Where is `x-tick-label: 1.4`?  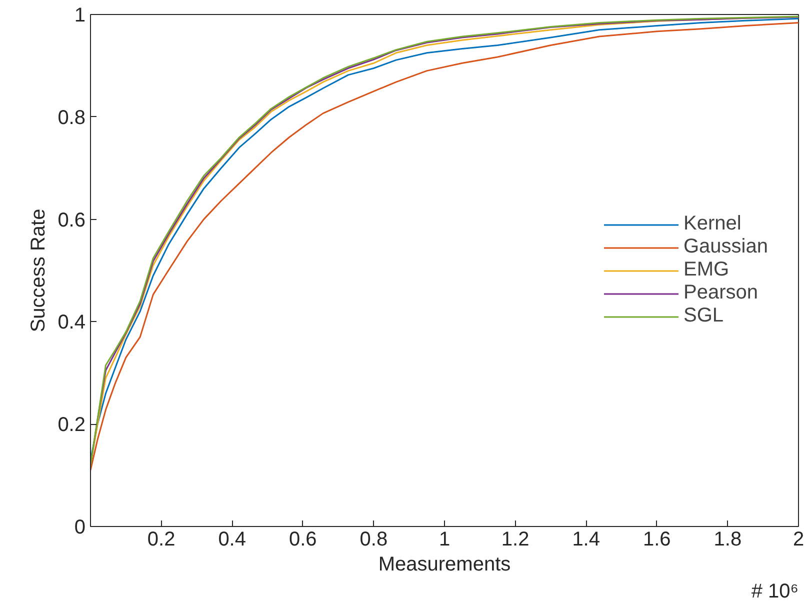
x-tick-label: 1.4 is located at coordinates (586, 539).